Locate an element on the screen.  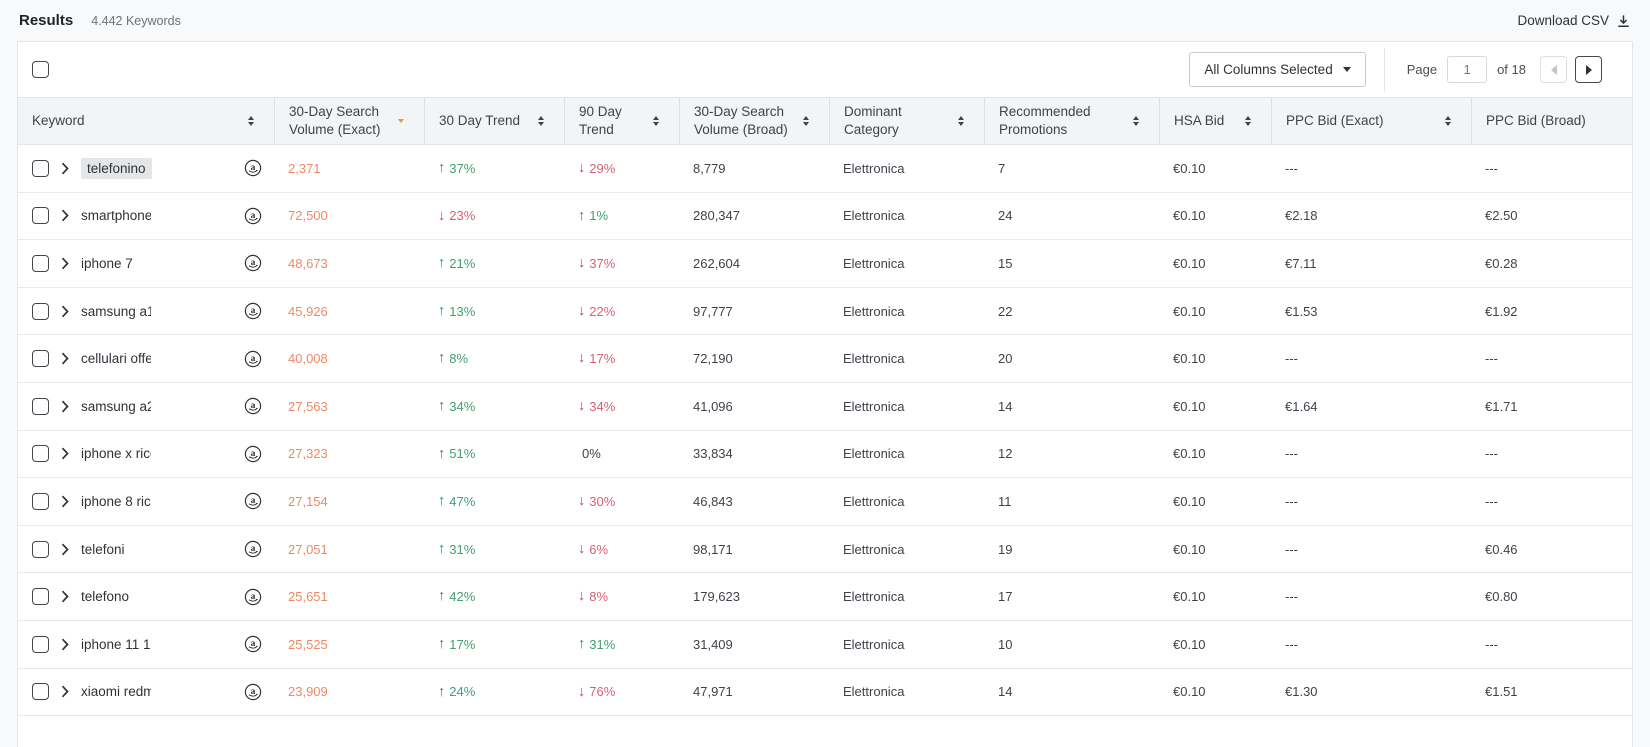
column-header: PPC Bid (Exact) is located at coordinates (1371, 121).